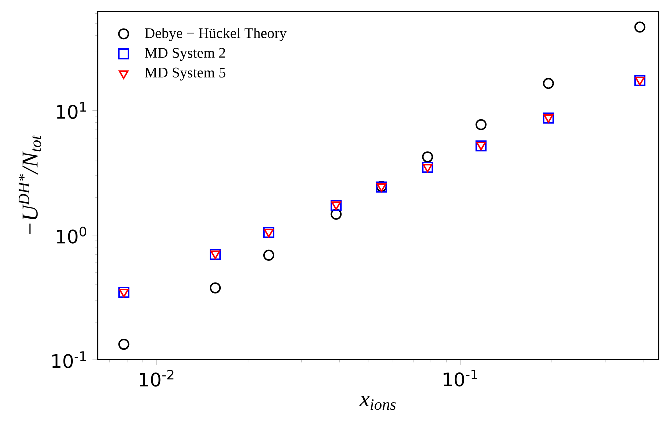 The height and width of the screenshot is (425, 662). Describe the element at coordinates (69, 360) in the screenshot. I see `y-tick-label: 10$^{-1}$` at that location.